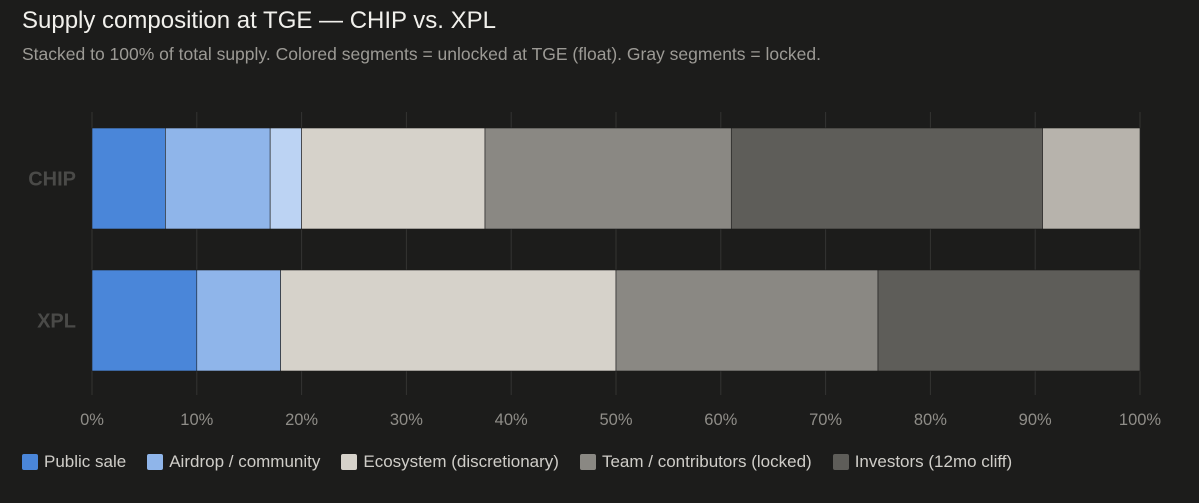 The image size is (1199, 503). I want to click on legend-item-investors: Investors (12mo cliff), so click(922, 462).